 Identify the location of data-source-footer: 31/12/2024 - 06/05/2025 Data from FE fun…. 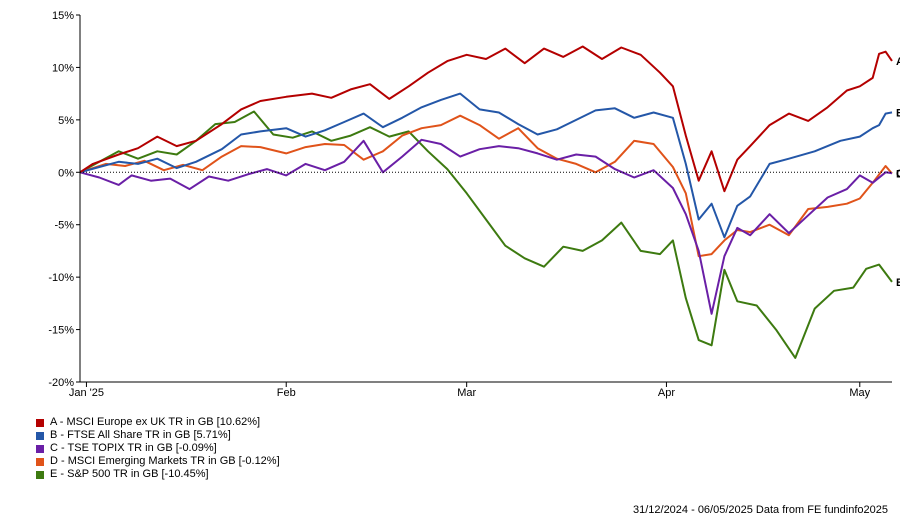
(760, 510).